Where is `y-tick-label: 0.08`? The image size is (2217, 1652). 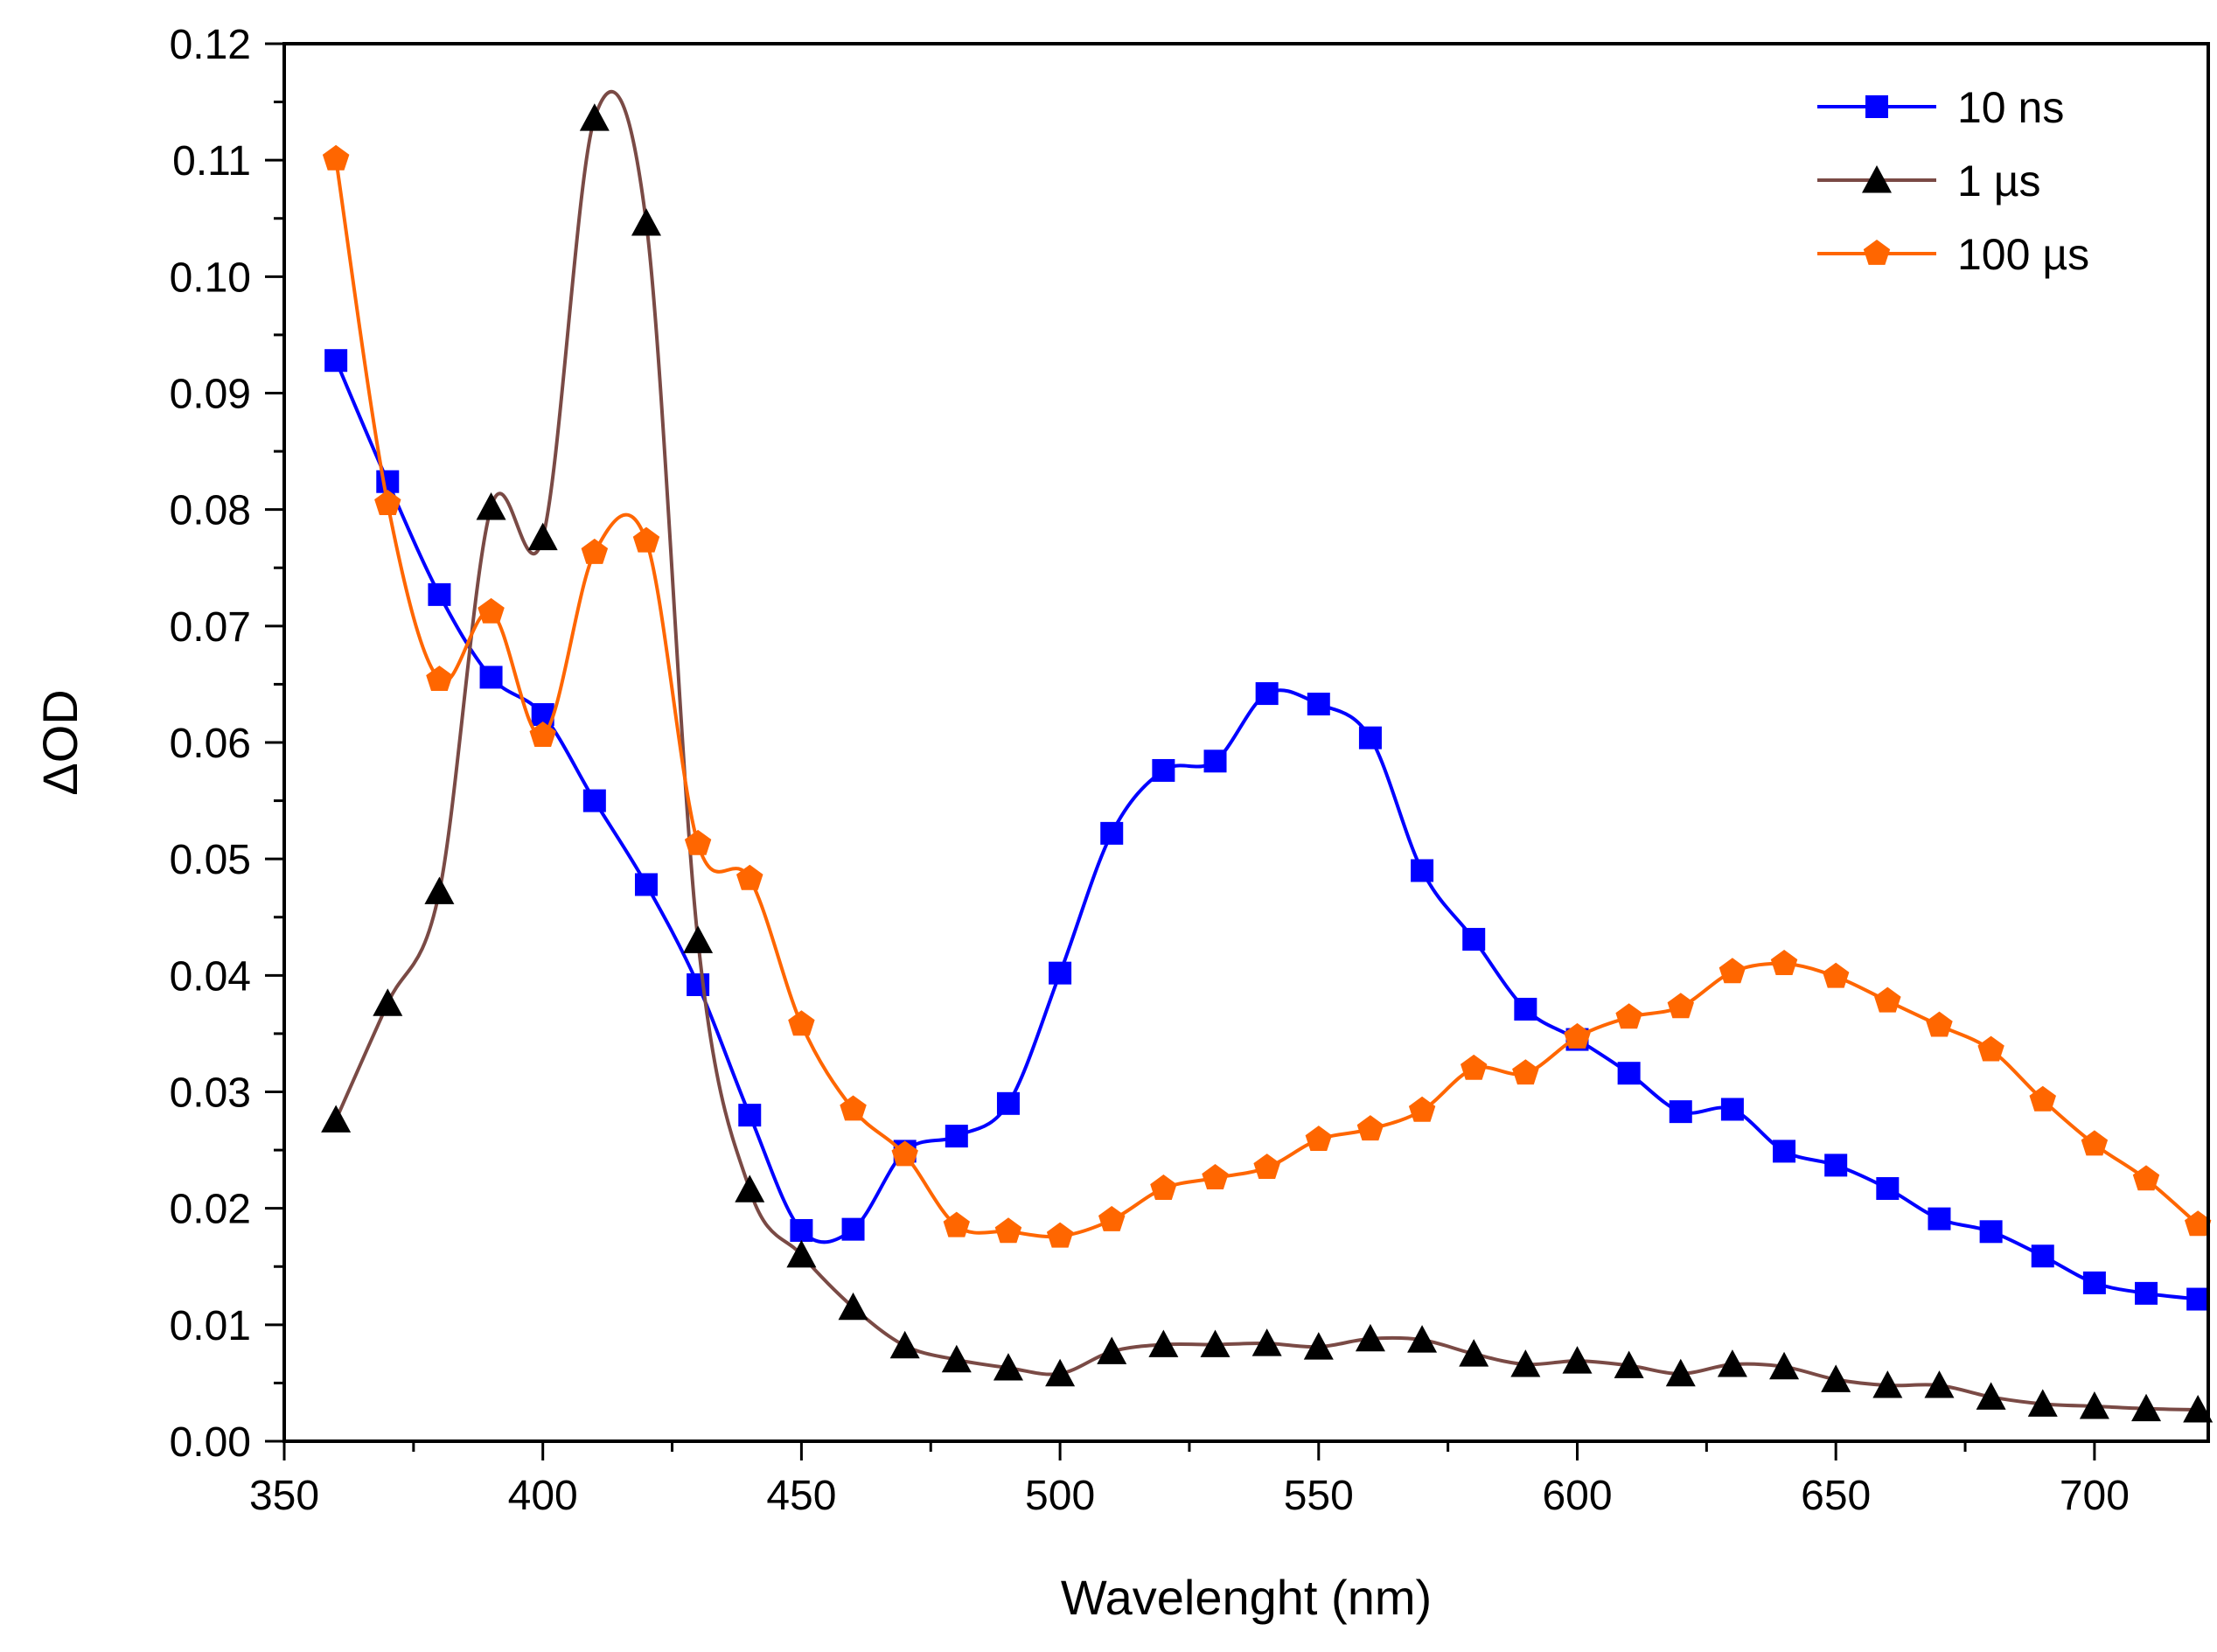 y-tick-label: 0.08 is located at coordinates (210, 511).